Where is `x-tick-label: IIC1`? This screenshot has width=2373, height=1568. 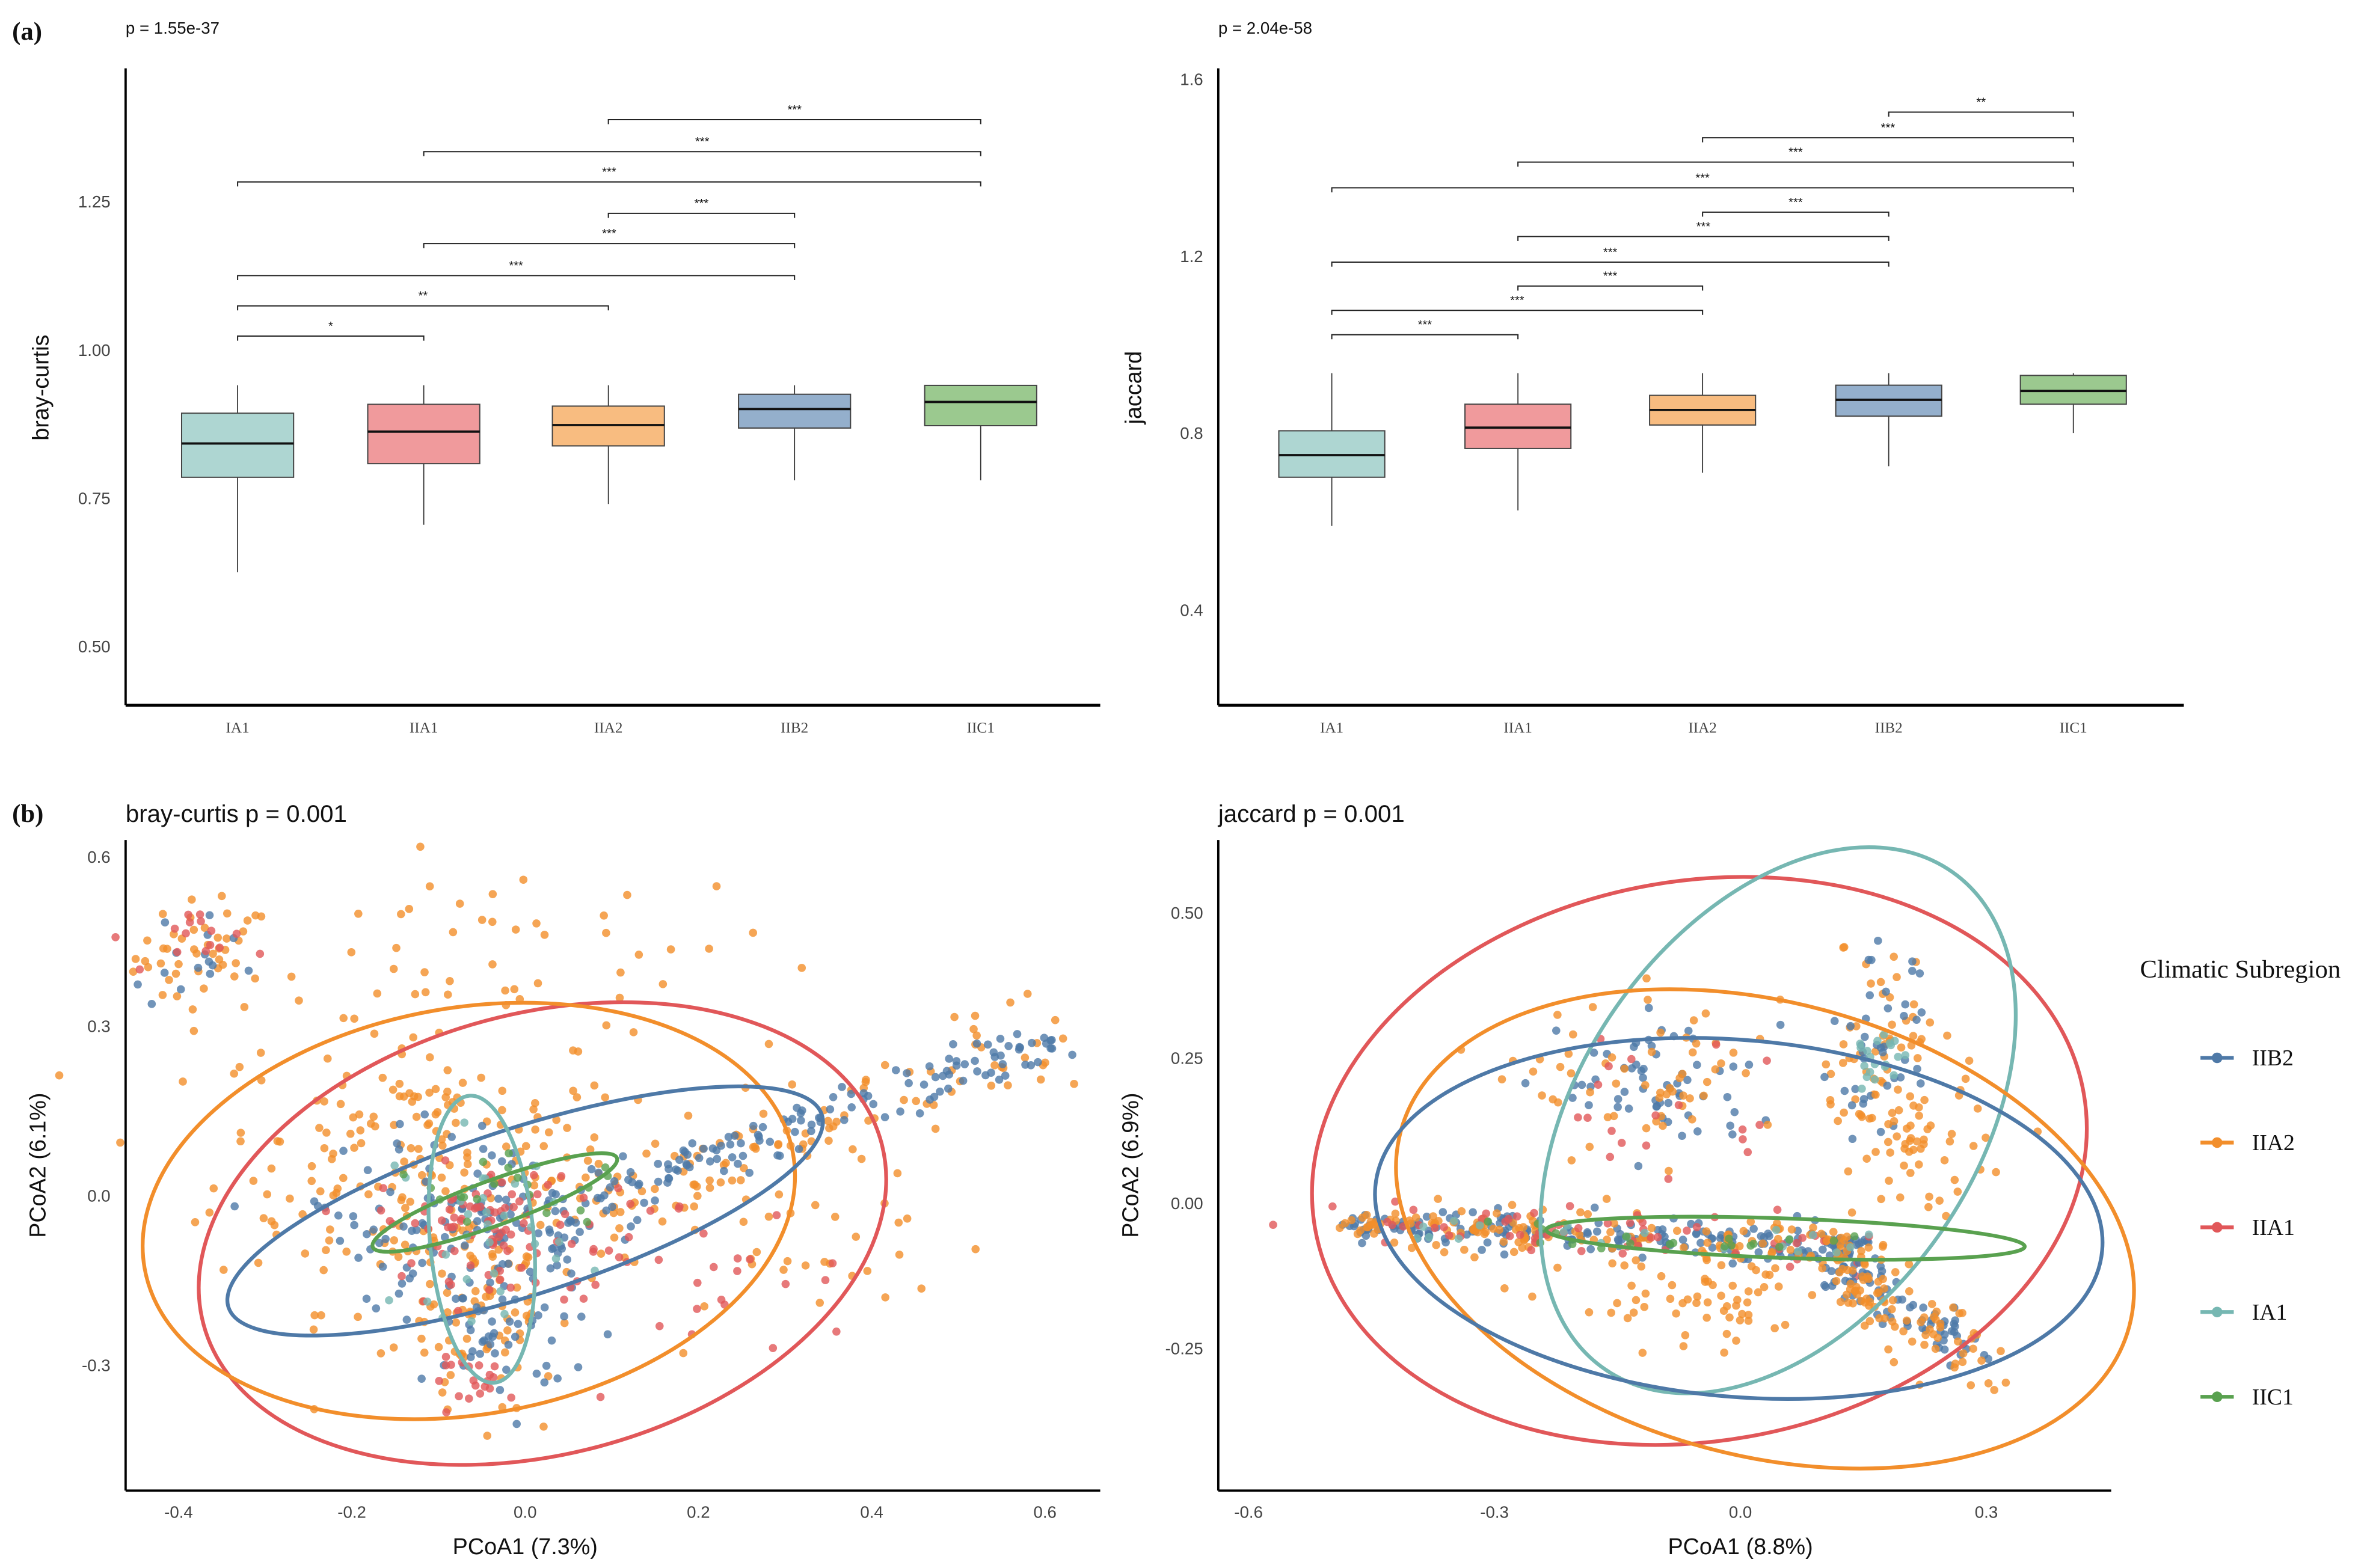 x-tick-label: IIC1 is located at coordinates (981, 728).